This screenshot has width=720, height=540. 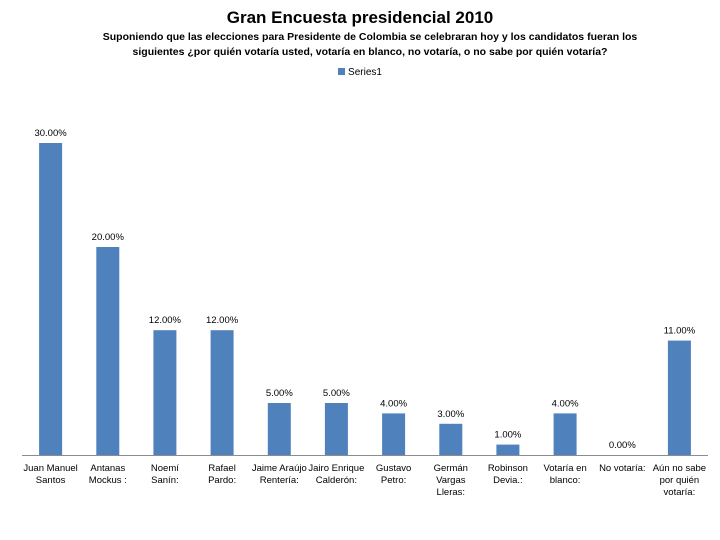 I want to click on category-label: No votaría:, so click(x=622, y=468).